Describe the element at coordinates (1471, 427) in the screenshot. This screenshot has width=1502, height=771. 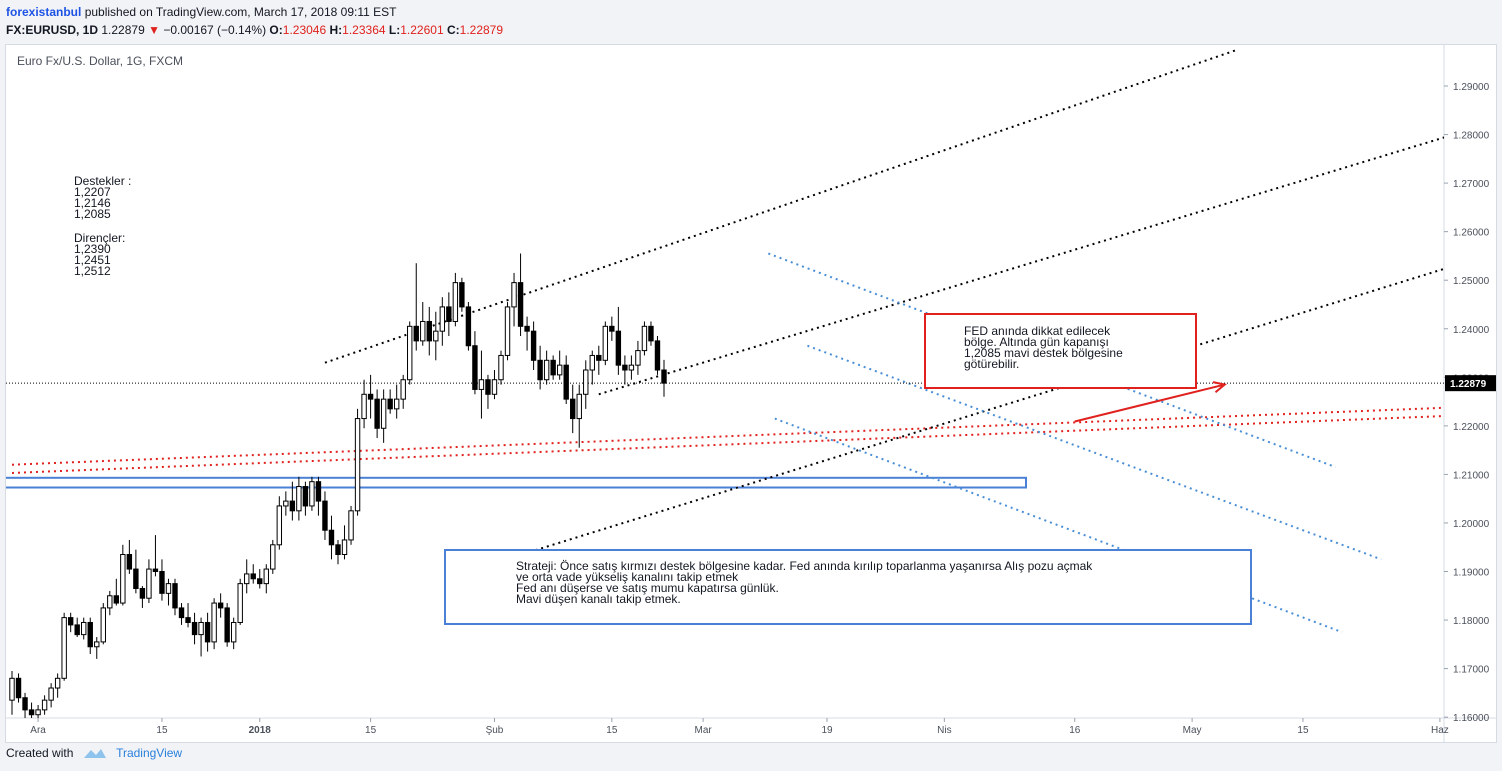
I see `price-tick-label: 1.22000` at that location.